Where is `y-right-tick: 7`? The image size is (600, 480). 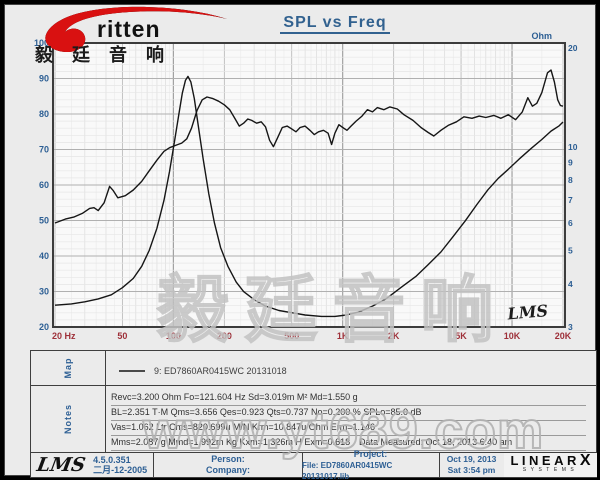
y-right-tick: 7 is located at coordinates (570, 200).